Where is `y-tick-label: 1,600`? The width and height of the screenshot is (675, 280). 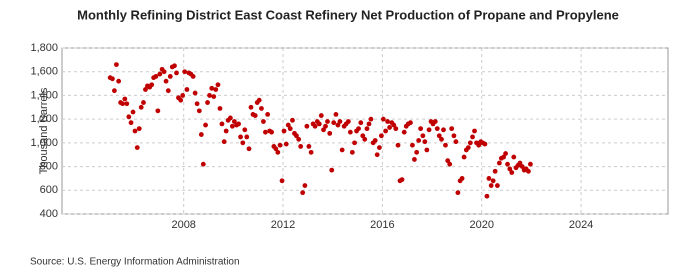 y-tick-label: 1,600 is located at coordinates (44, 72).